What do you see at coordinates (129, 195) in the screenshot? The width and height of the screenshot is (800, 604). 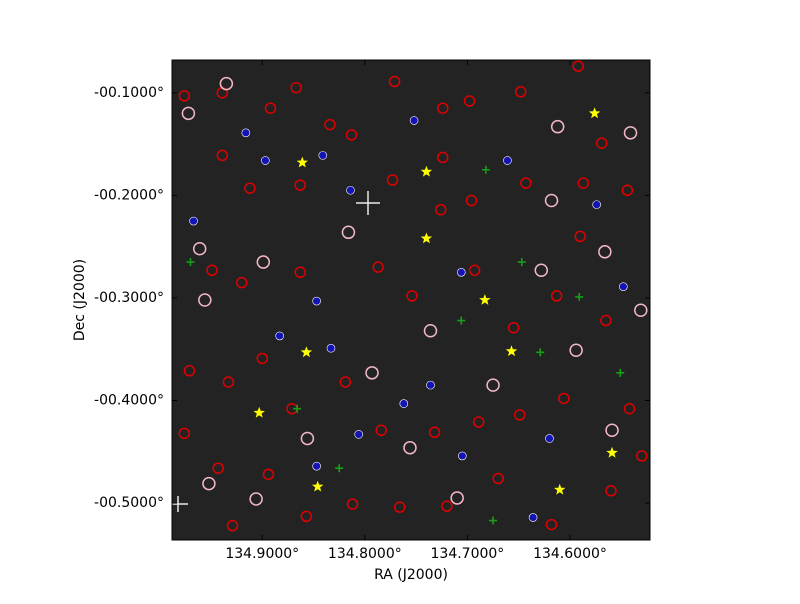 I see `y-tick-label: -00.2000°` at bounding box center [129, 195].